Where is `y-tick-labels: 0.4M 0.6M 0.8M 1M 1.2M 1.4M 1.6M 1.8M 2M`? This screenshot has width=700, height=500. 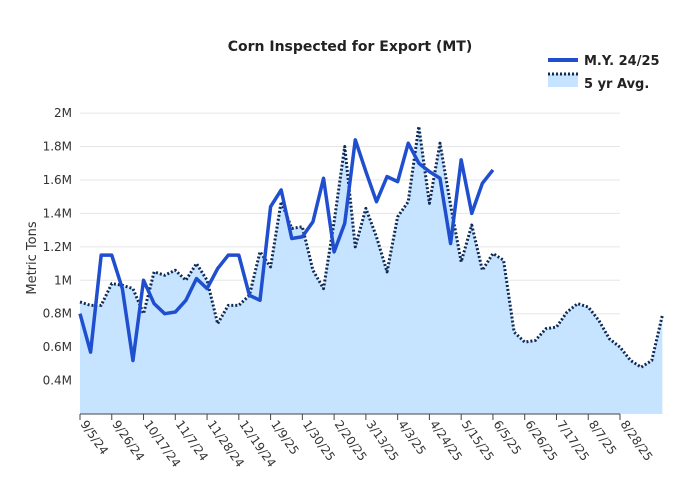 y-tick-labels: 0.4M 0.6M 0.8M 1M 1.2M 1.4M 1.6M 1.8M 2M is located at coordinates (57, 246).